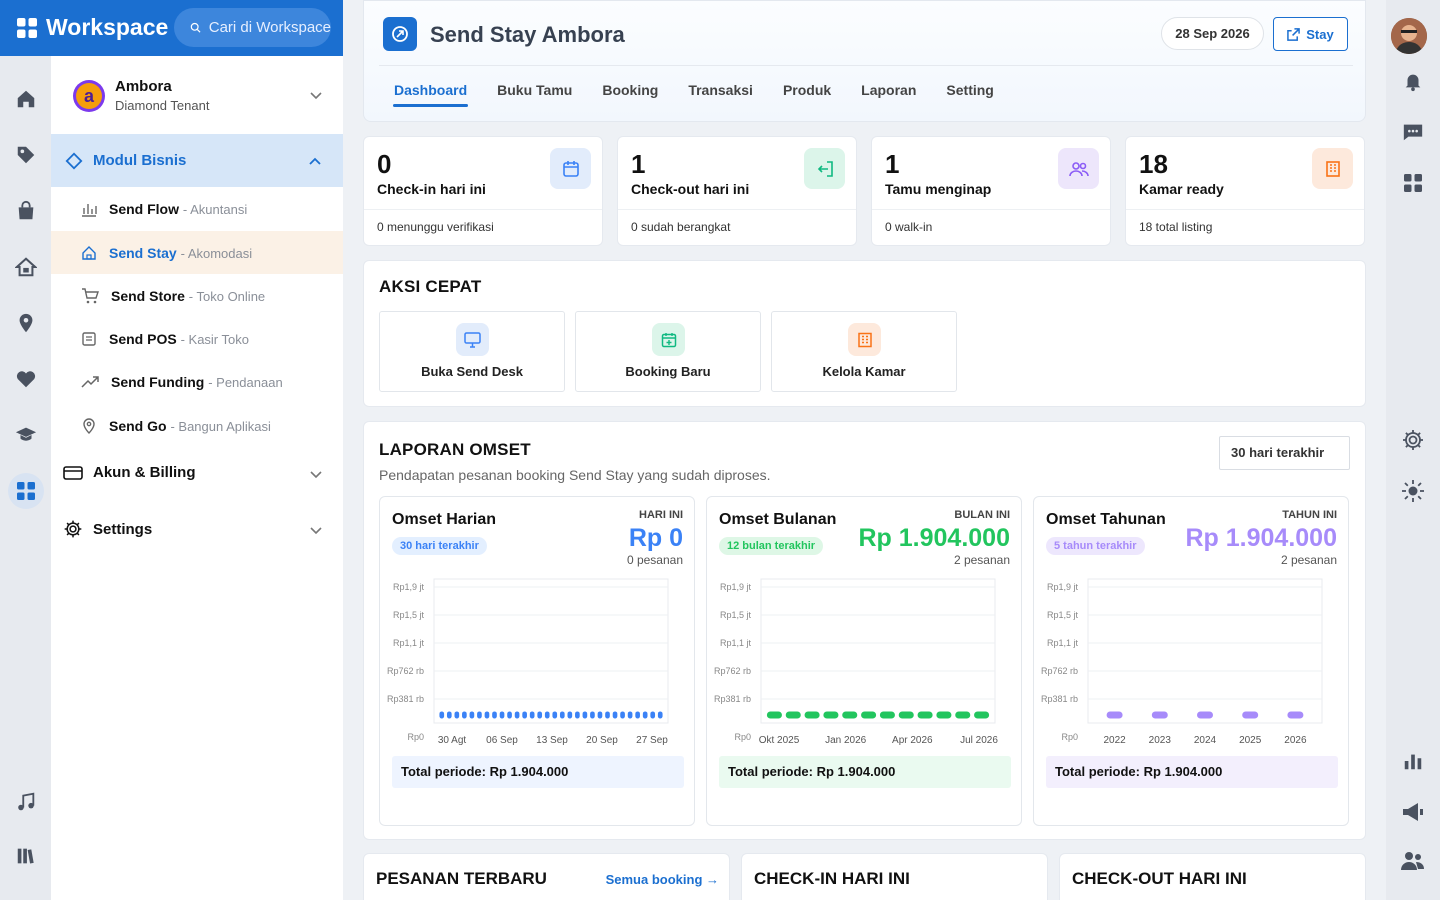 The image size is (1440, 900). What do you see at coordinates (26, 99) in the screenshot?
I see `home-icon` at bounding box center [26, 99].